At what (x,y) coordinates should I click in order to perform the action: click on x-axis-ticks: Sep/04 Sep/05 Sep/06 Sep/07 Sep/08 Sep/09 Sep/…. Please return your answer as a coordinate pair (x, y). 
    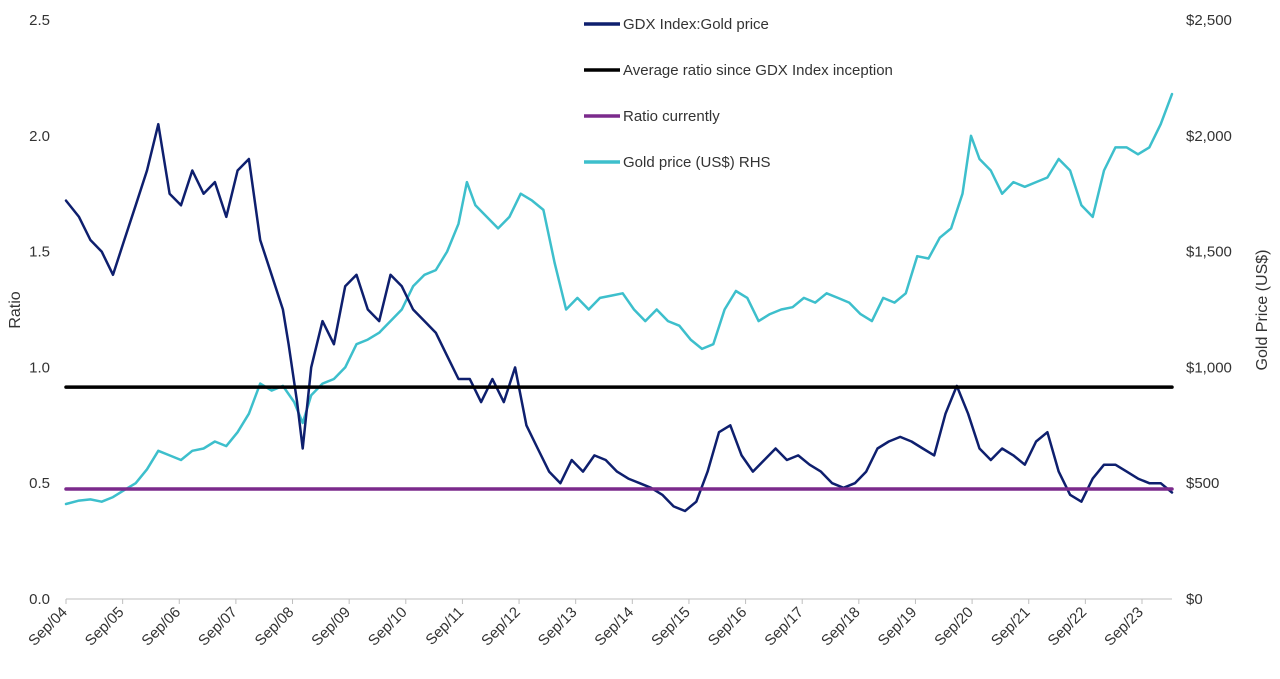
    Looking at the image, I should click on (586, 624).